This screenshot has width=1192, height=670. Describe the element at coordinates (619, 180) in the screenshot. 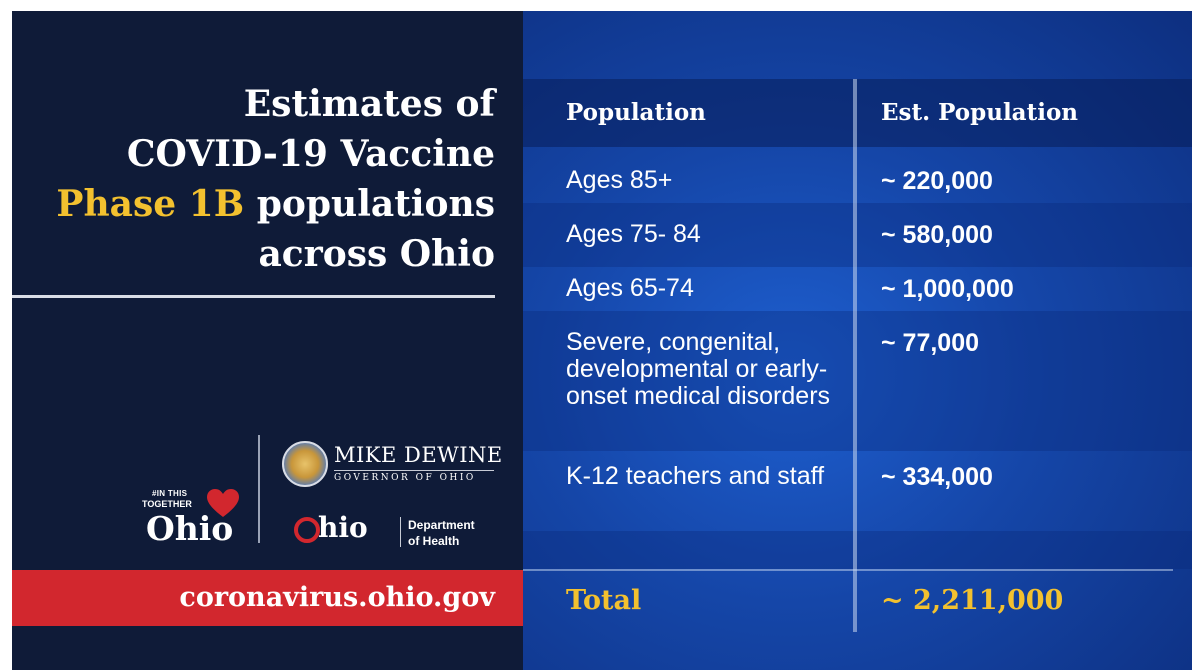

I see `row-population: Ages 85+` at that location.